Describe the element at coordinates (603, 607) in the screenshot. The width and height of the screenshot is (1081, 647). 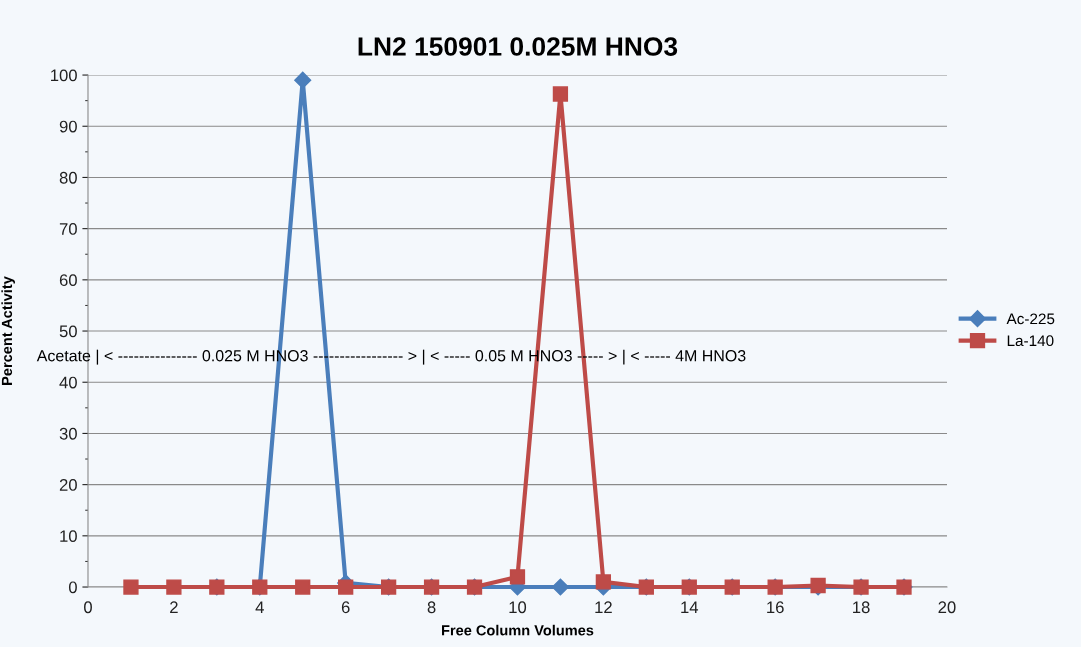
I see `x-tick-label: 12` at that location.